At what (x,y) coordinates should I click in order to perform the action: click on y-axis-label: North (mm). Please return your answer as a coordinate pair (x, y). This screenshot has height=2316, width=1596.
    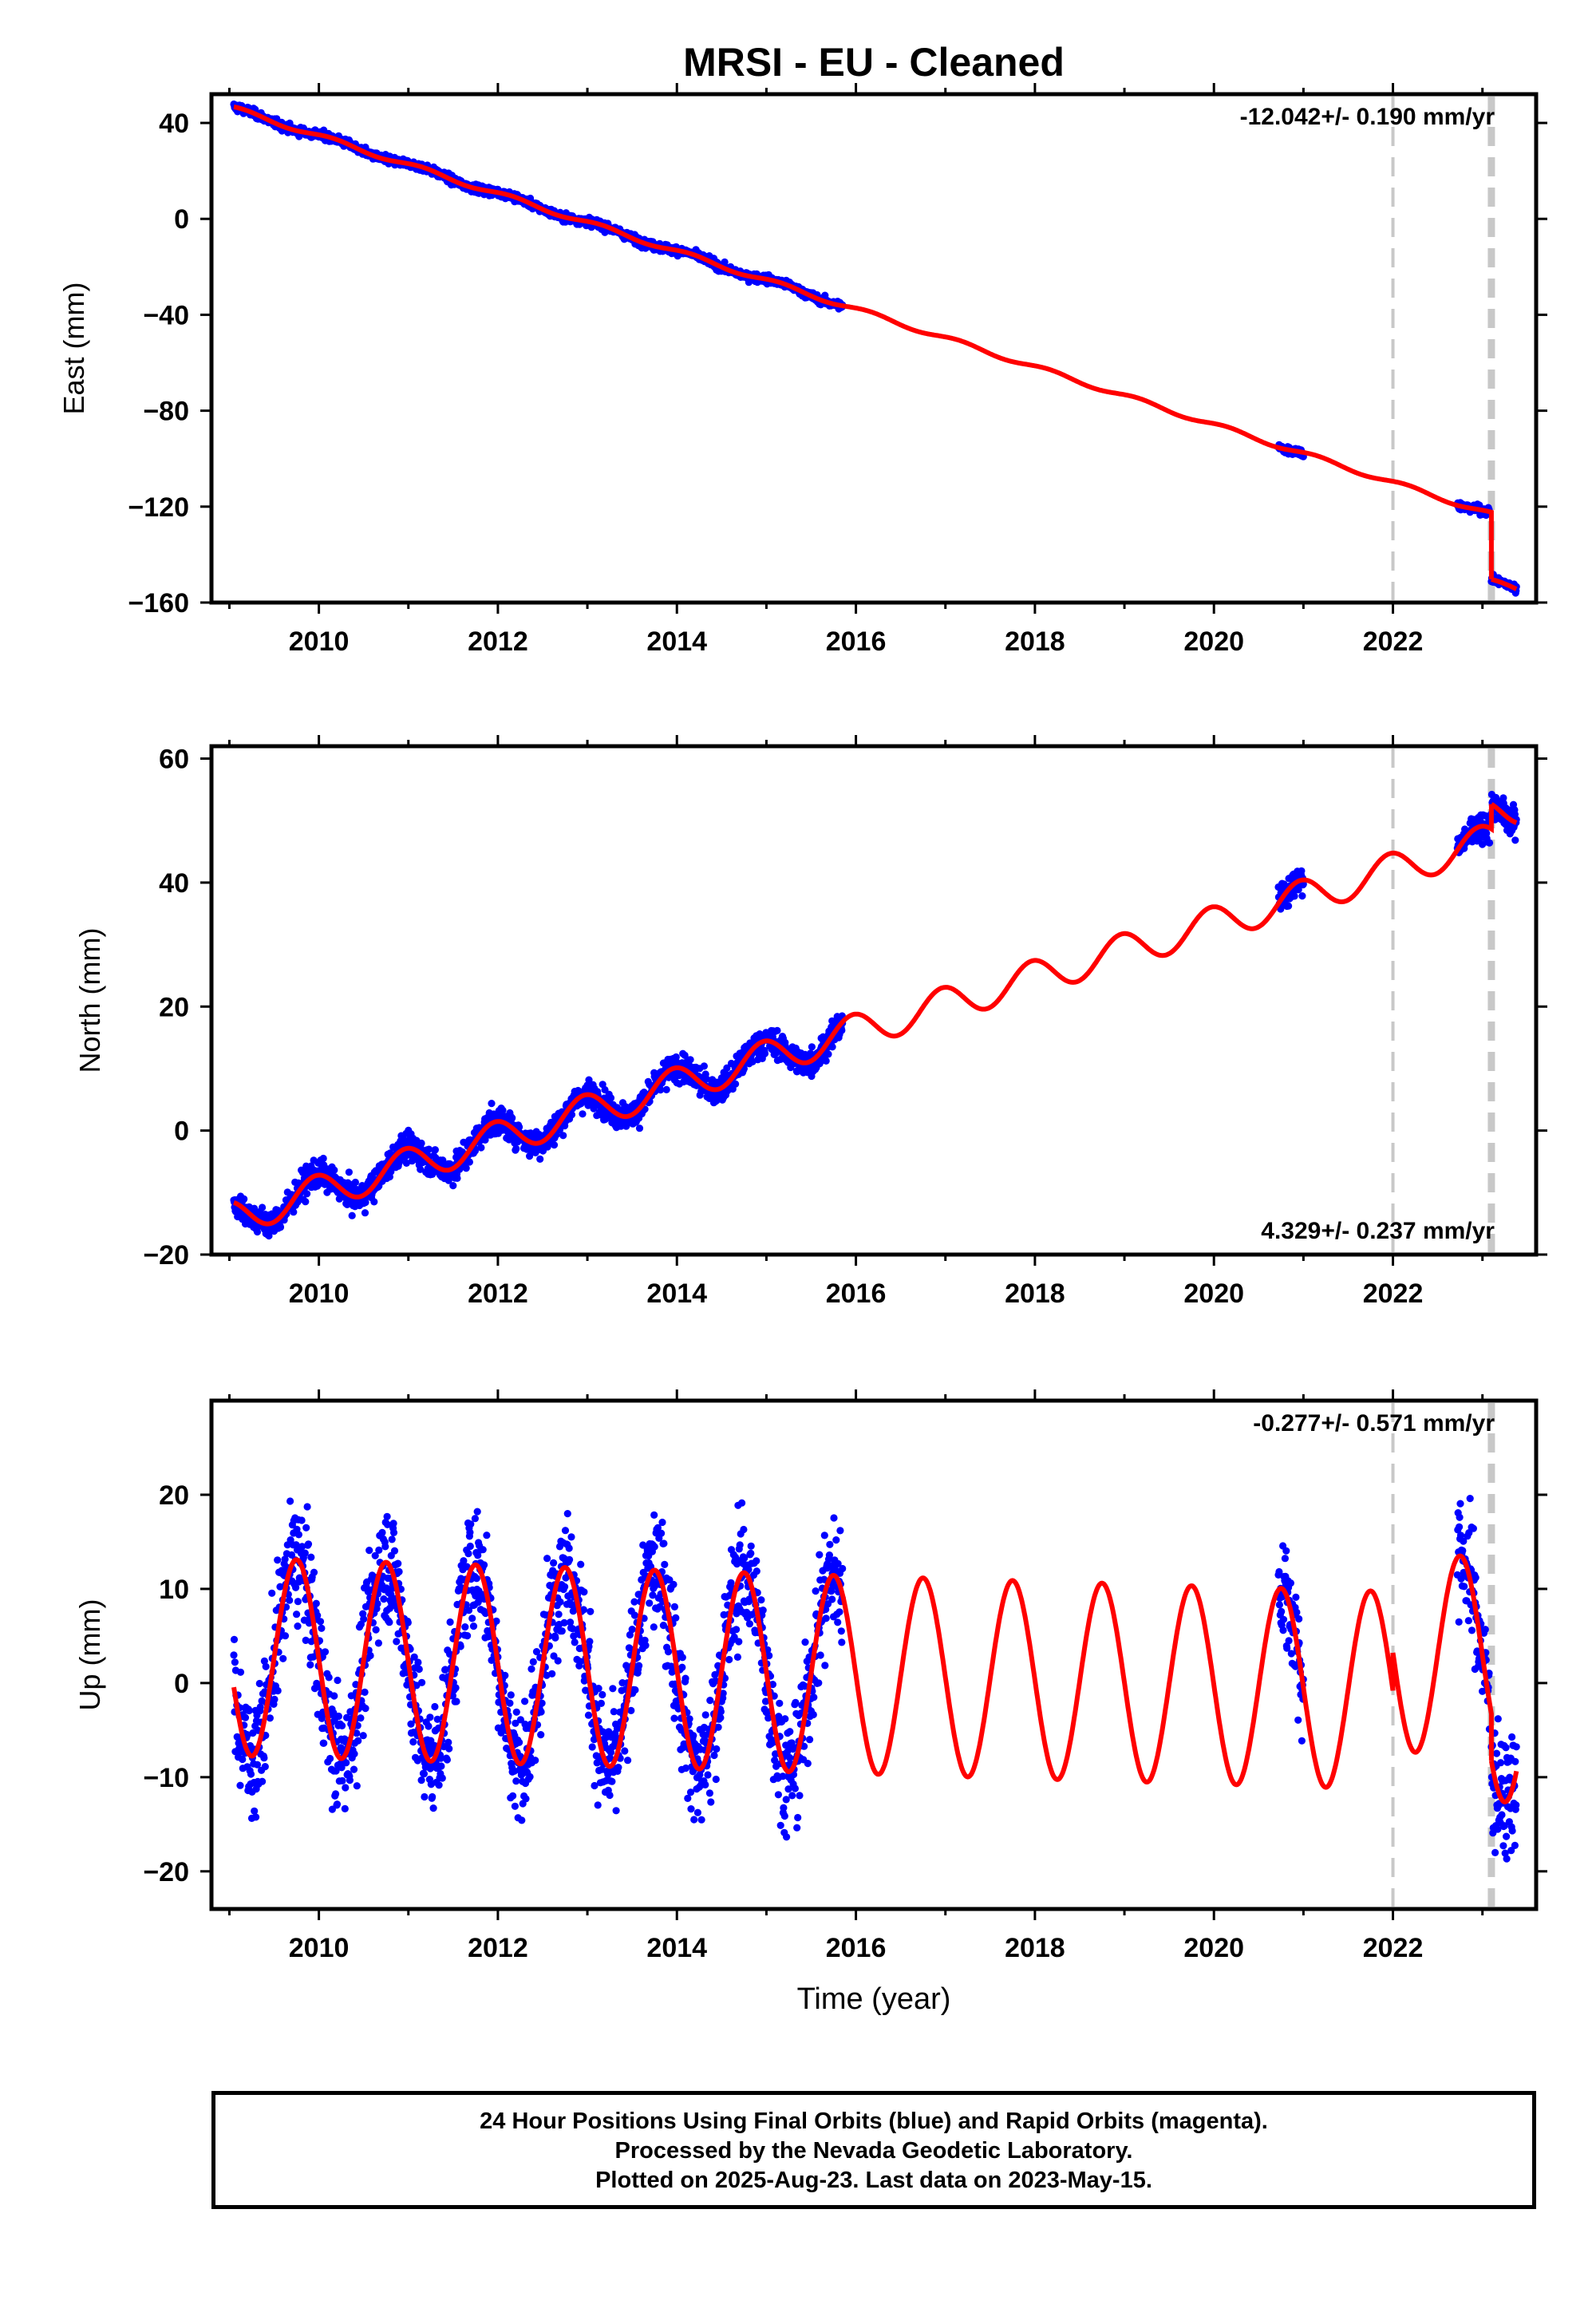
    Looking at the image, I should click on (89, 1001).